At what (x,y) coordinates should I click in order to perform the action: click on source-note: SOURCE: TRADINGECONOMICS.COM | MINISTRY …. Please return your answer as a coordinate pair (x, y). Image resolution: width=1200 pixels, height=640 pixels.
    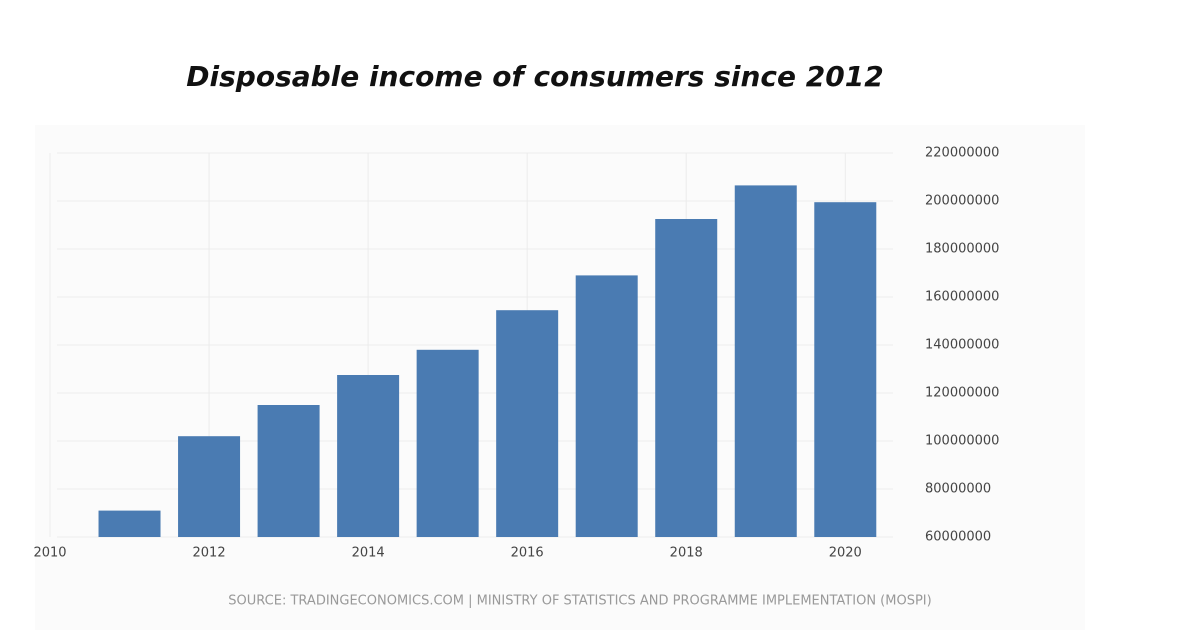
    Looking at the image, I should click on (579, 601).